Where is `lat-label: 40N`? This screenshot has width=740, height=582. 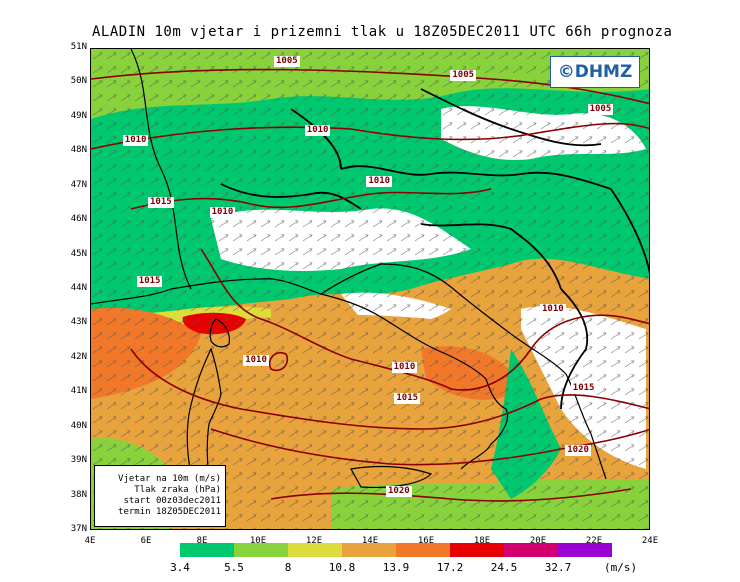 lat-label: 40N is located at coordinates (78, 425).